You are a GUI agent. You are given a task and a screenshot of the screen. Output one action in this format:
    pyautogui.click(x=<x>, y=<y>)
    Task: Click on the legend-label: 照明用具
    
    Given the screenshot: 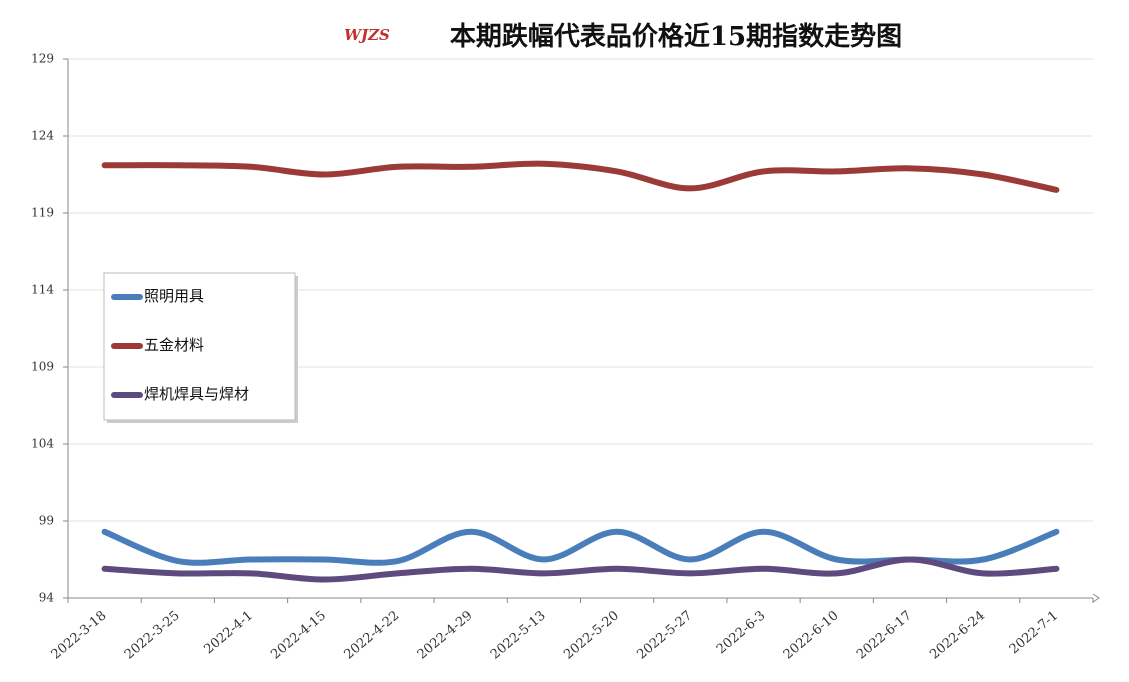 What is the action you would take?
    pyautogui.click(x=174, y=296)
    